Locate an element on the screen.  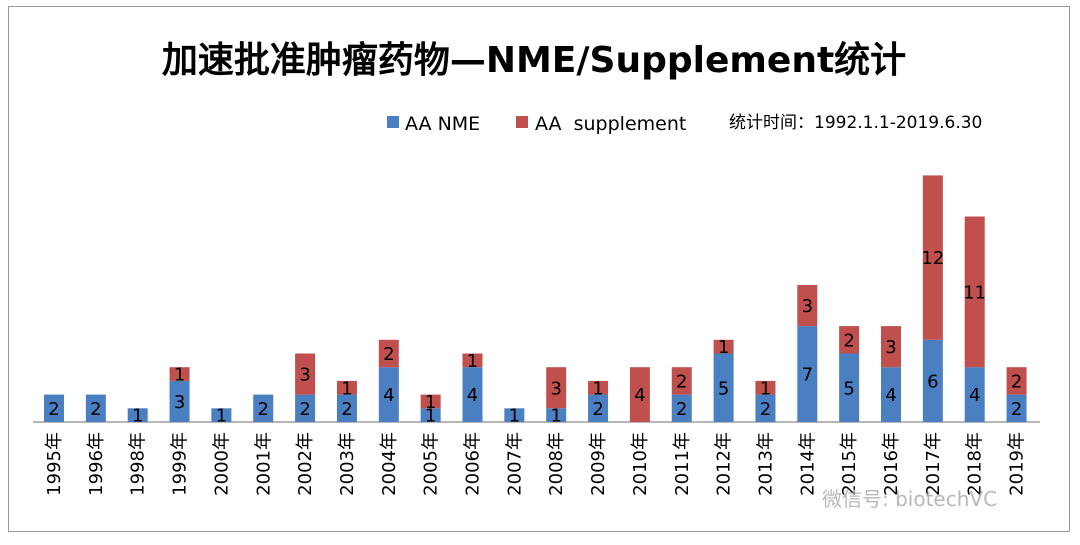
label-supplement-2015年: 2 is located at coordinates (848, 340).